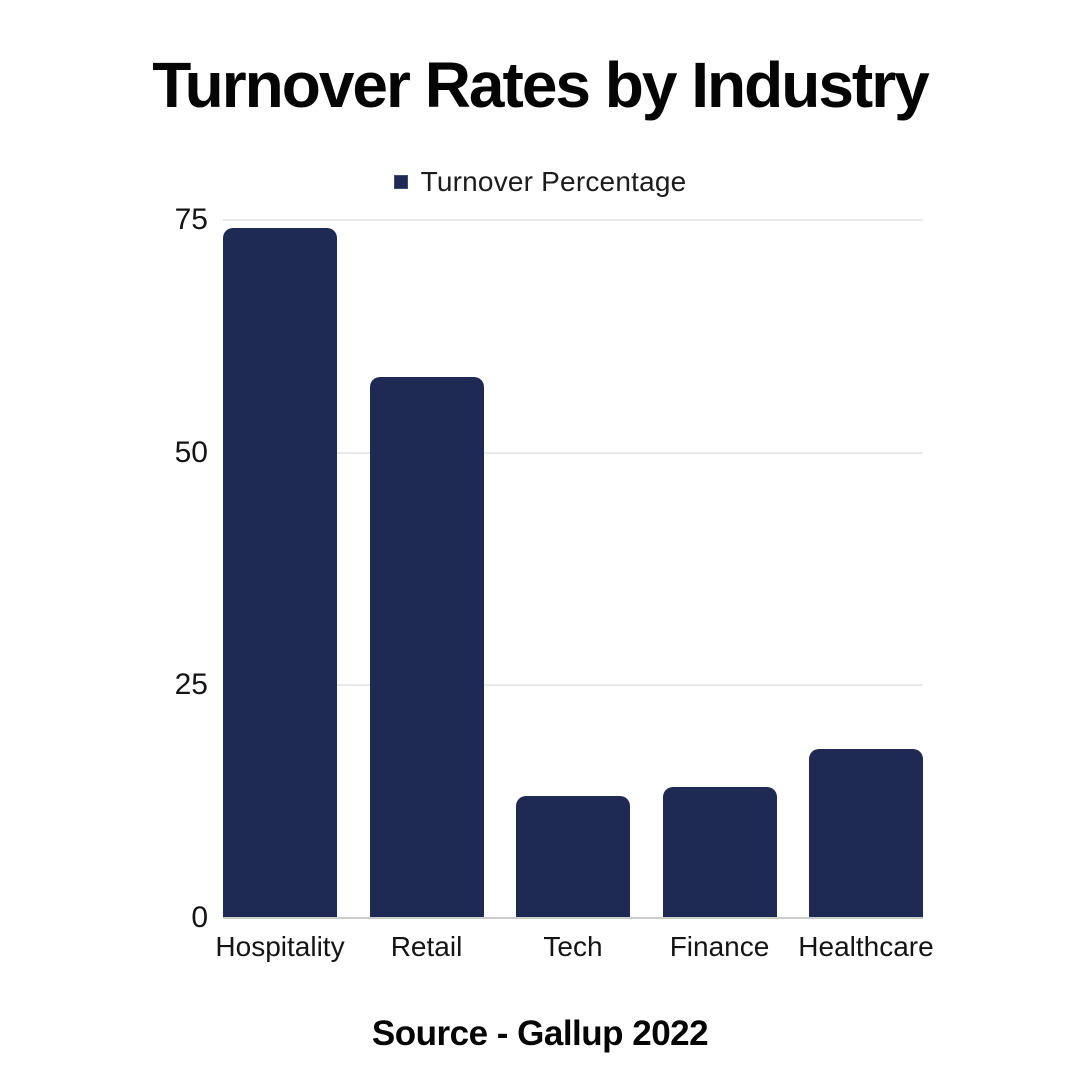 This screenshot has height=1080, width=1080. I want to click on y-tick-label-75: 75, so click(191, 219).